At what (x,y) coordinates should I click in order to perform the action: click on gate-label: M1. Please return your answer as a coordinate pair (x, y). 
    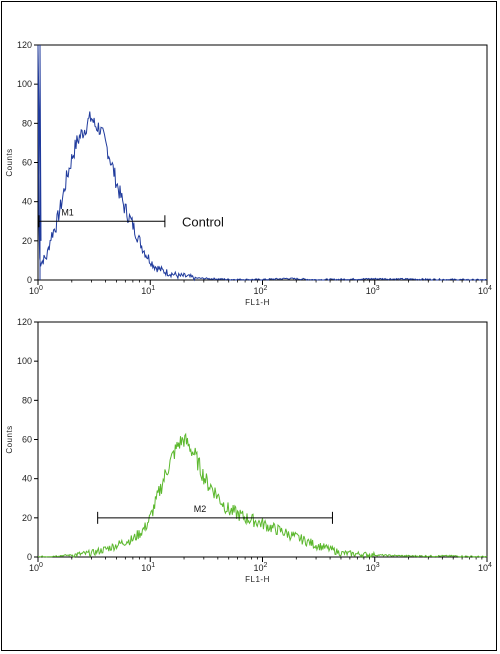
    Looking at the image, I should click on (67, 212).